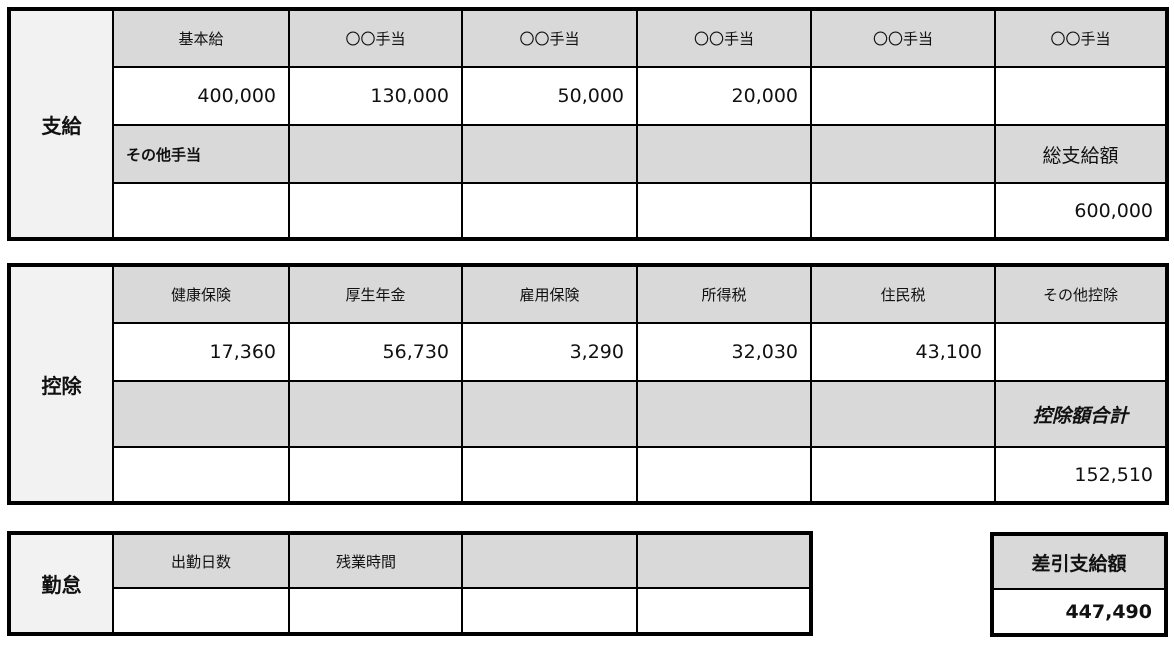  I want to click on header-cell: 健康保険, so click(201, 294).